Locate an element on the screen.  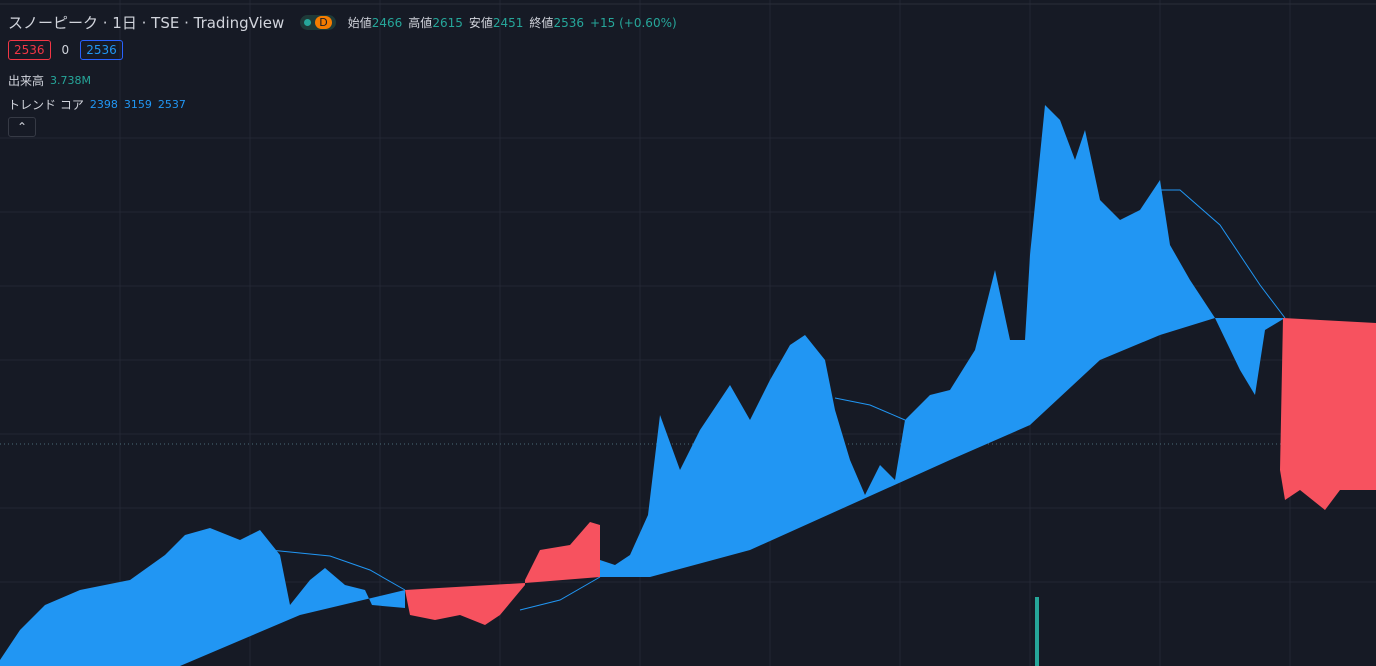
ohlc-value: 2451 is located at coordinates (508, 23).